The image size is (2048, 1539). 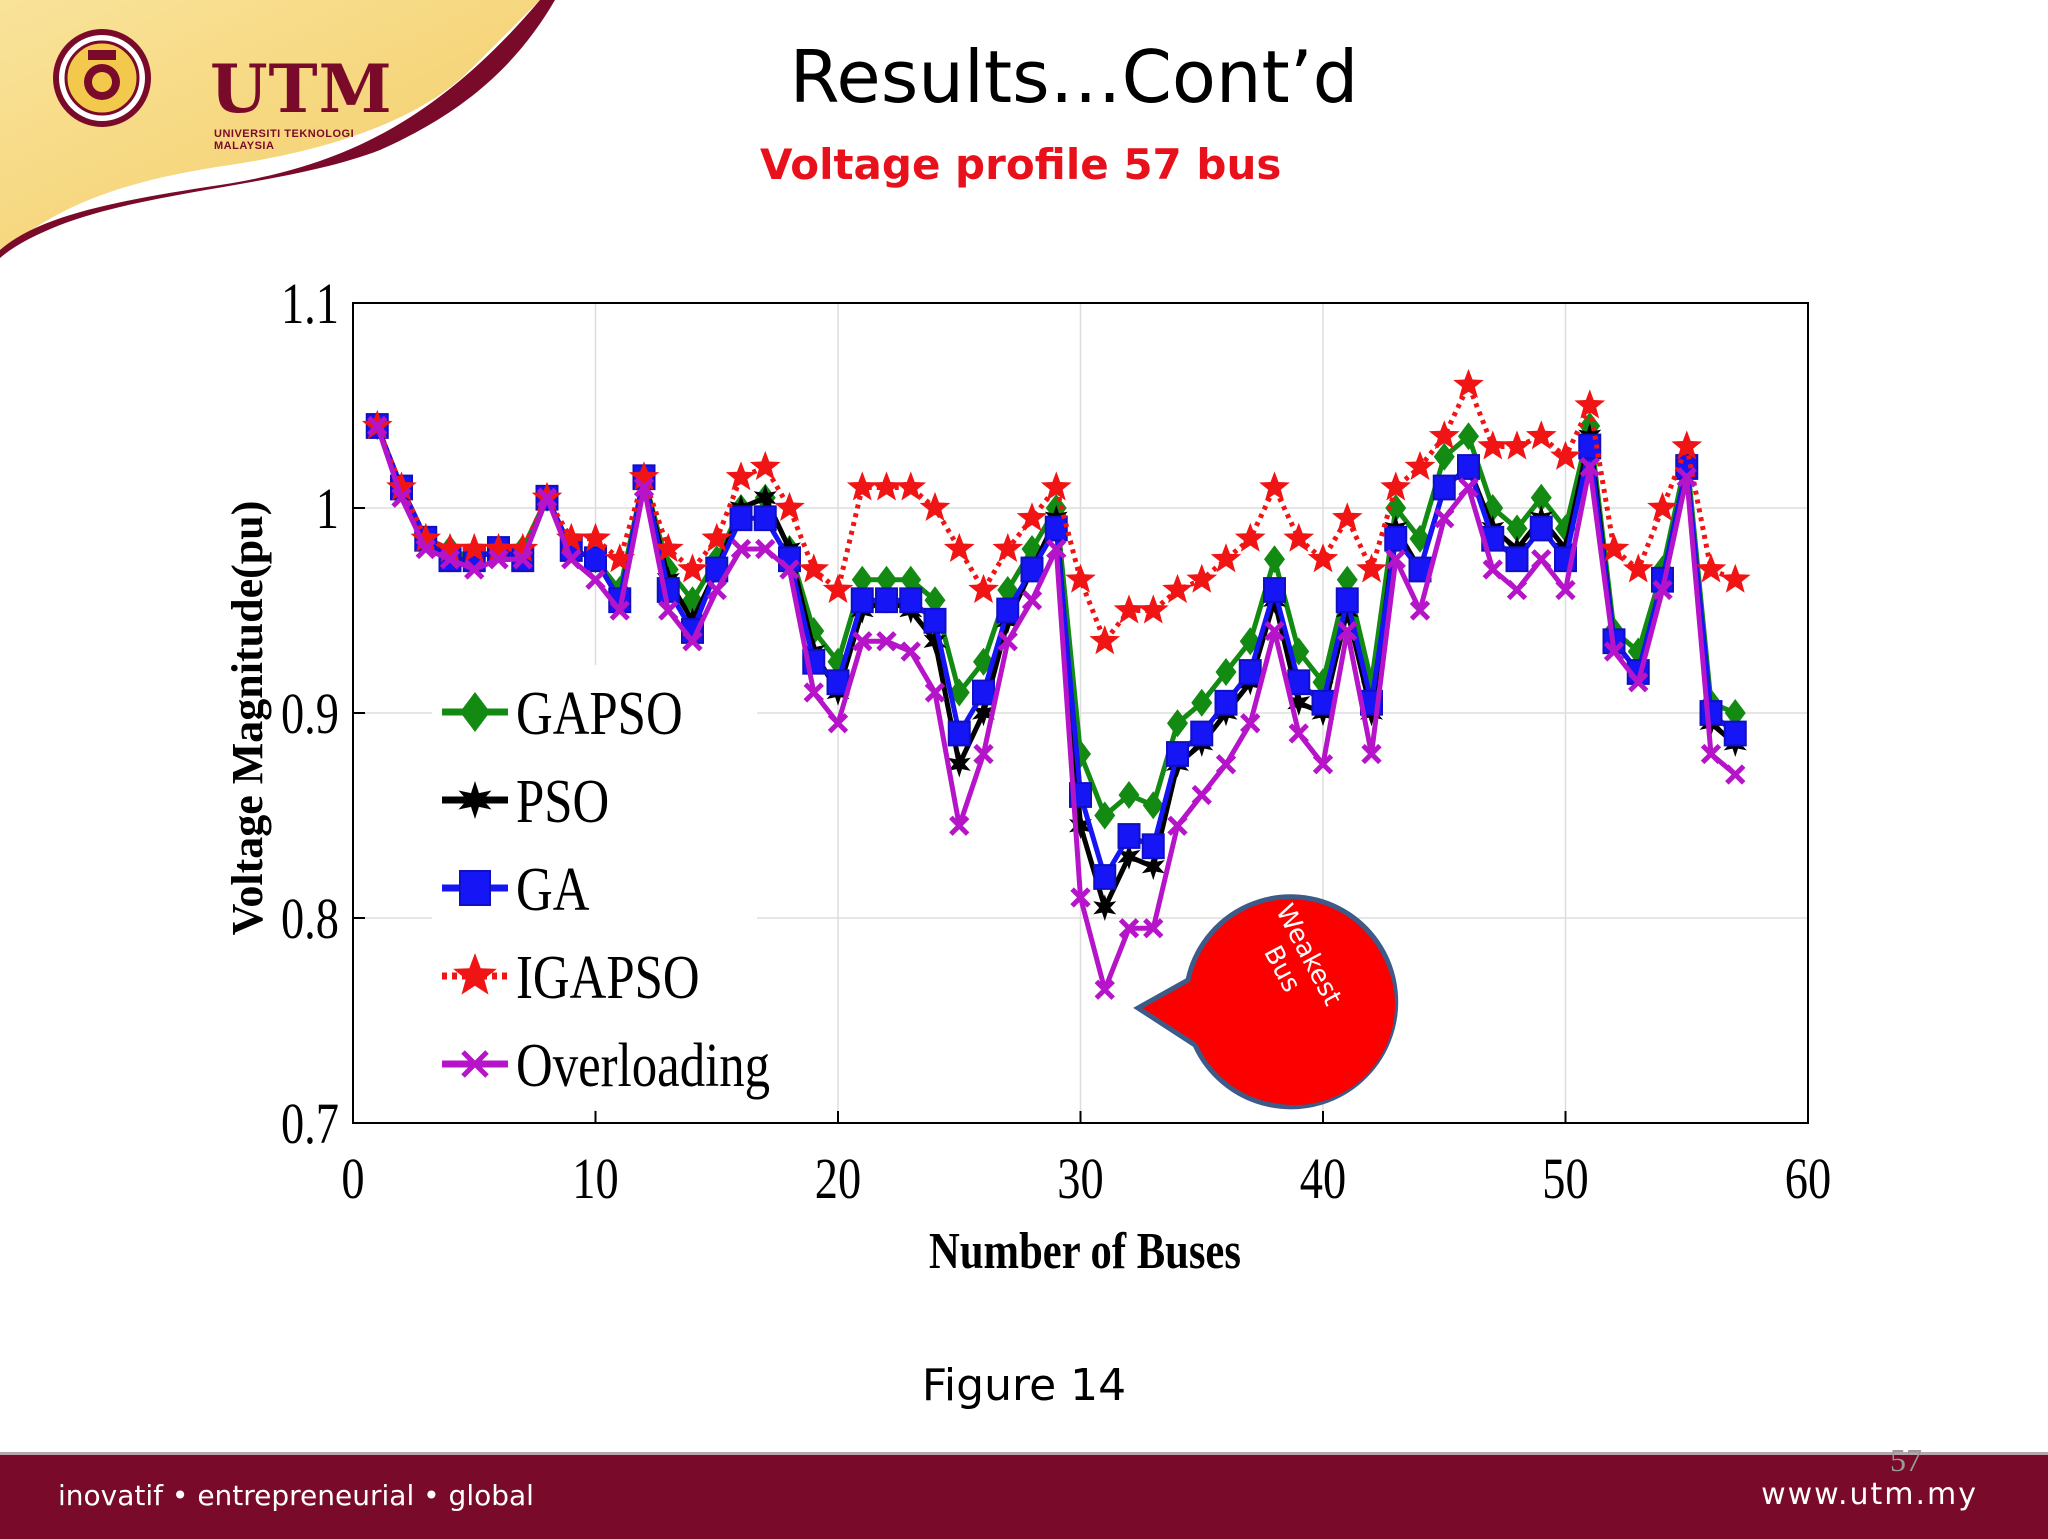 What do you see at coordinates (310, 1124) in the screenshot?
I see `y-tick-label: 0.7` at bounding box center [310, 1124].